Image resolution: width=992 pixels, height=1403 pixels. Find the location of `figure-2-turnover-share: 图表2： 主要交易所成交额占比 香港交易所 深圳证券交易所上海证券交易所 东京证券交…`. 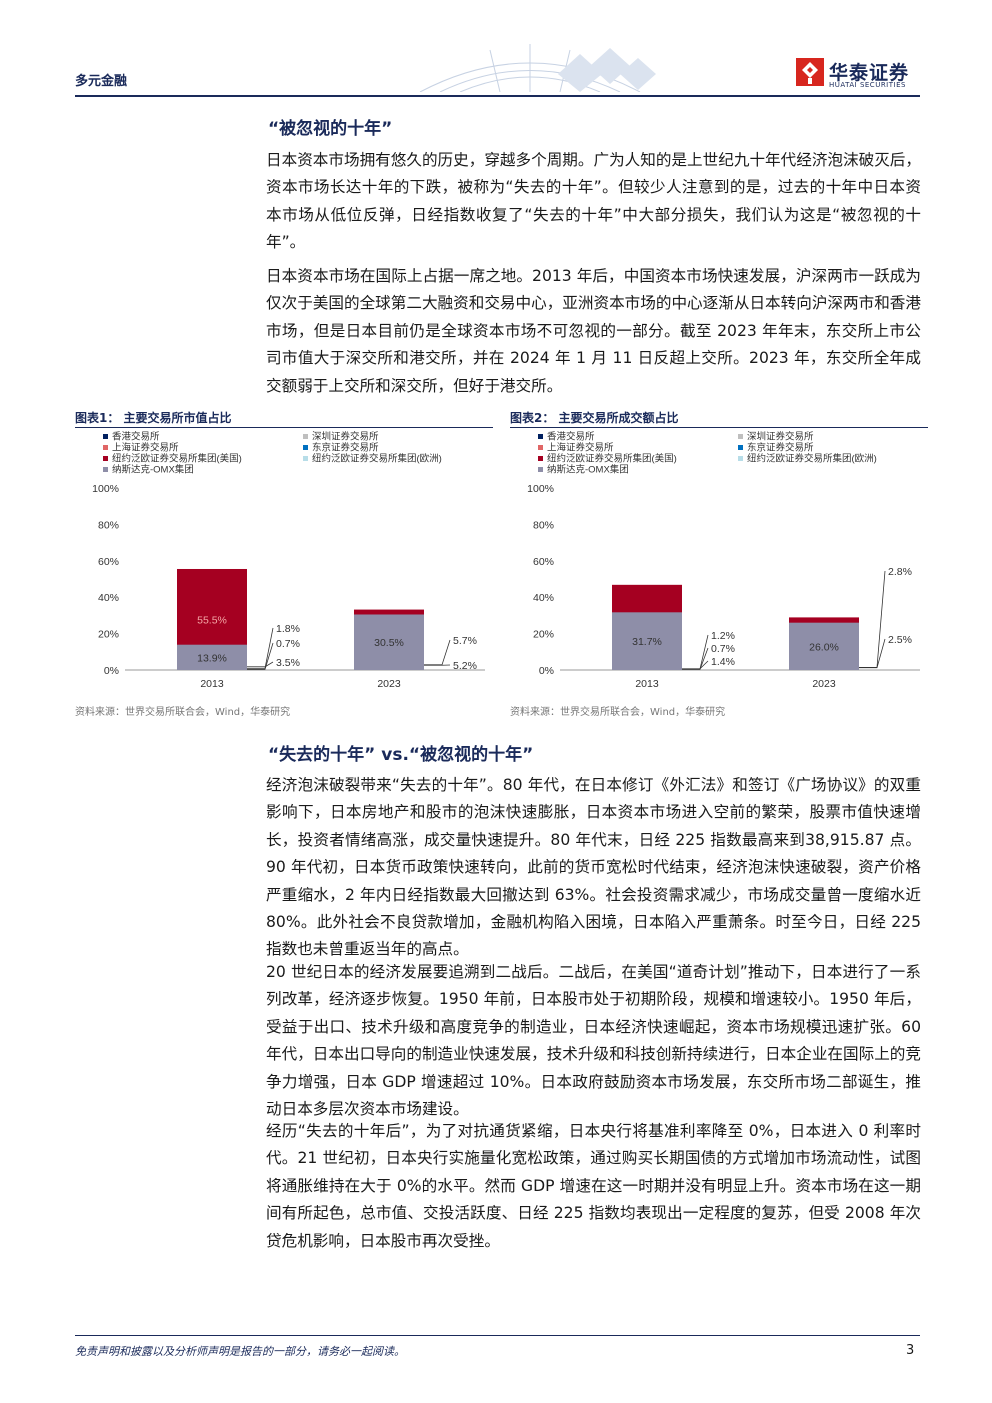

figure-2-turnover-share: 图表2： 主要交易所成交额占比 香港交易所 深圳证券交易所上海证券交易所 东京证券交… is located at coordinates (719, 549).